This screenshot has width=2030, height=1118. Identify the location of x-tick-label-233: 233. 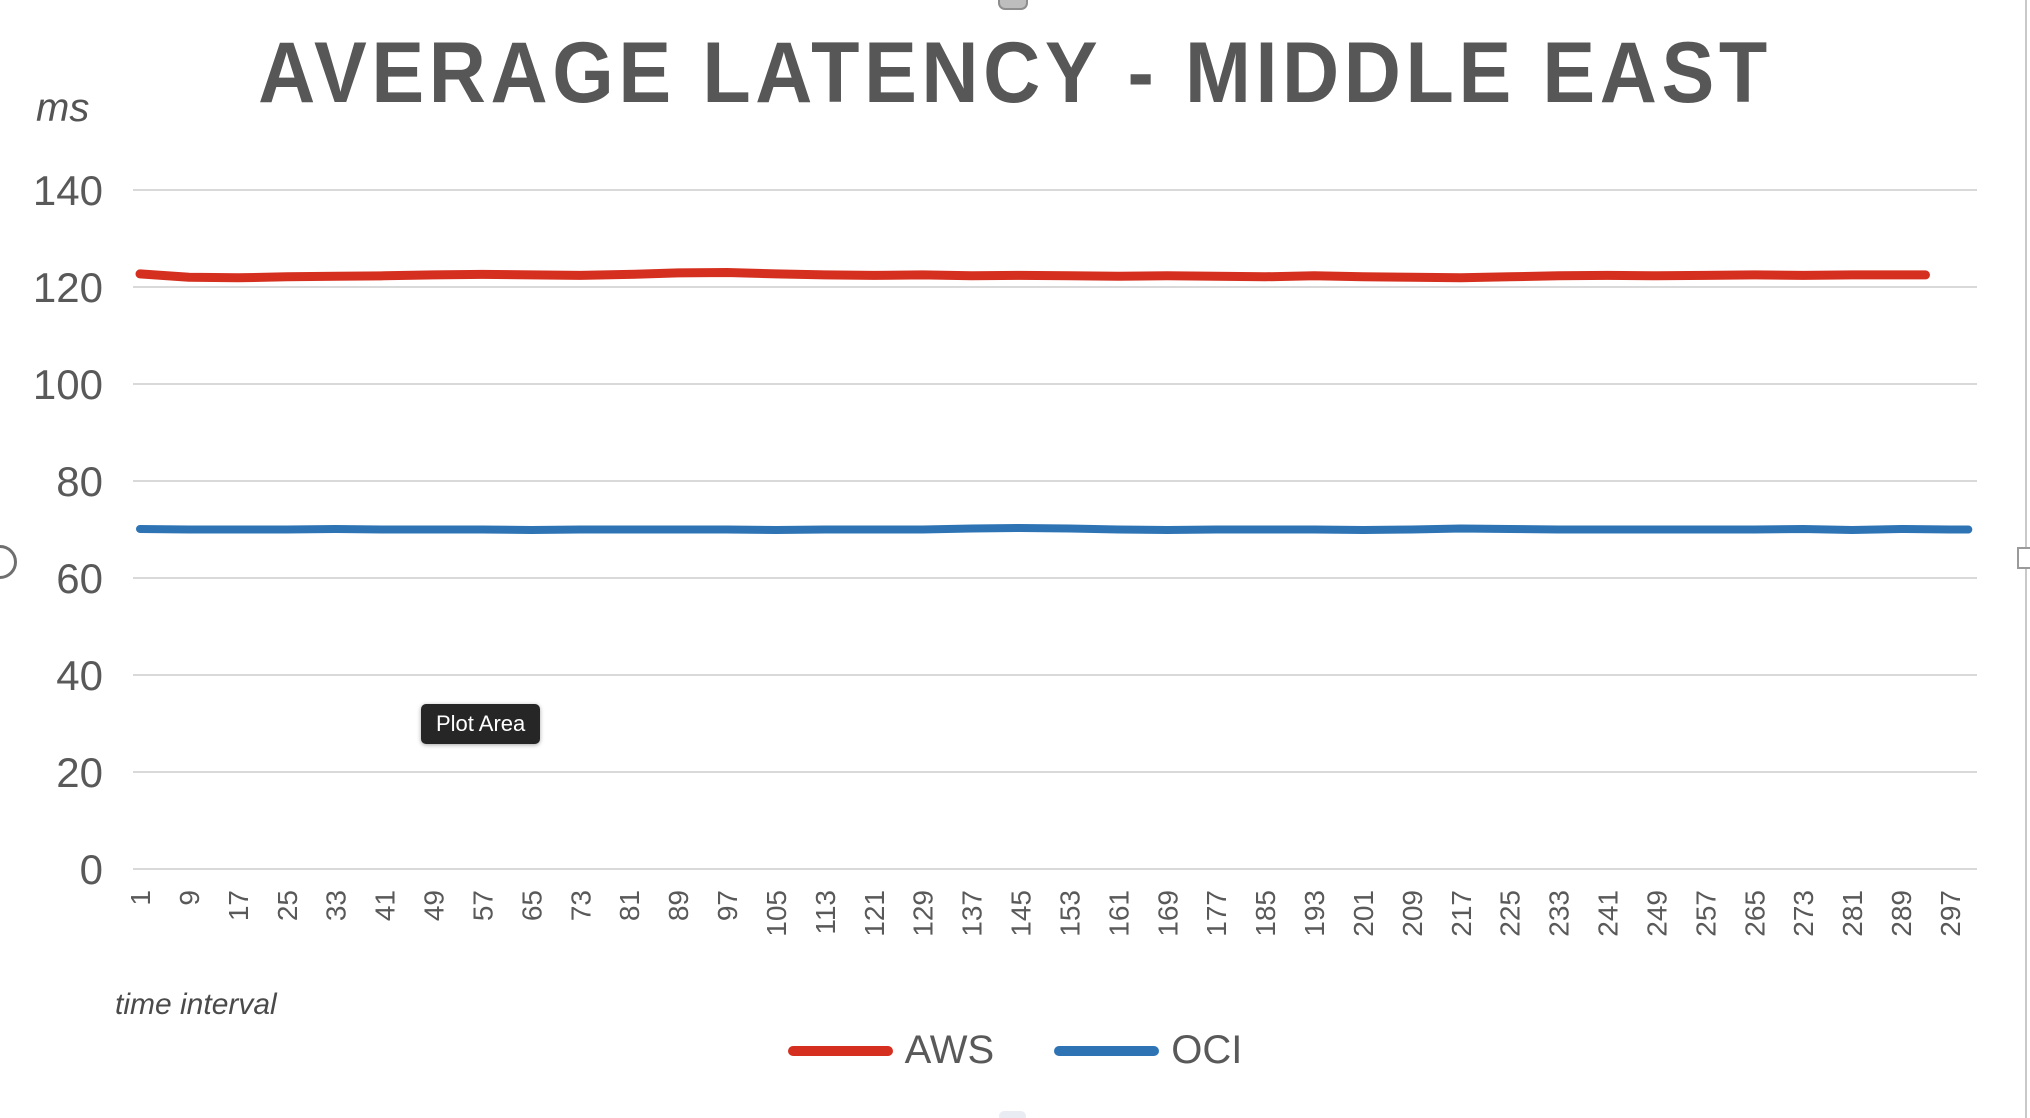
(1559, 913).